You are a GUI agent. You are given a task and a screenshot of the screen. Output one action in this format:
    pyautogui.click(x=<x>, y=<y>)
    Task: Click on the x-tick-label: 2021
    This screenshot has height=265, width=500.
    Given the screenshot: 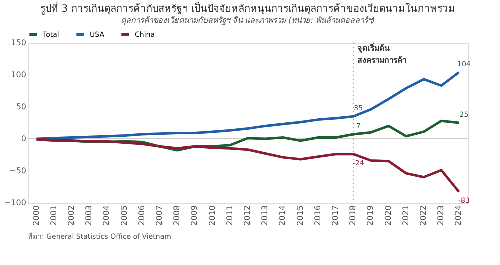 What is the action you would take?
    pyautogui.click(x=405, y=216)
    